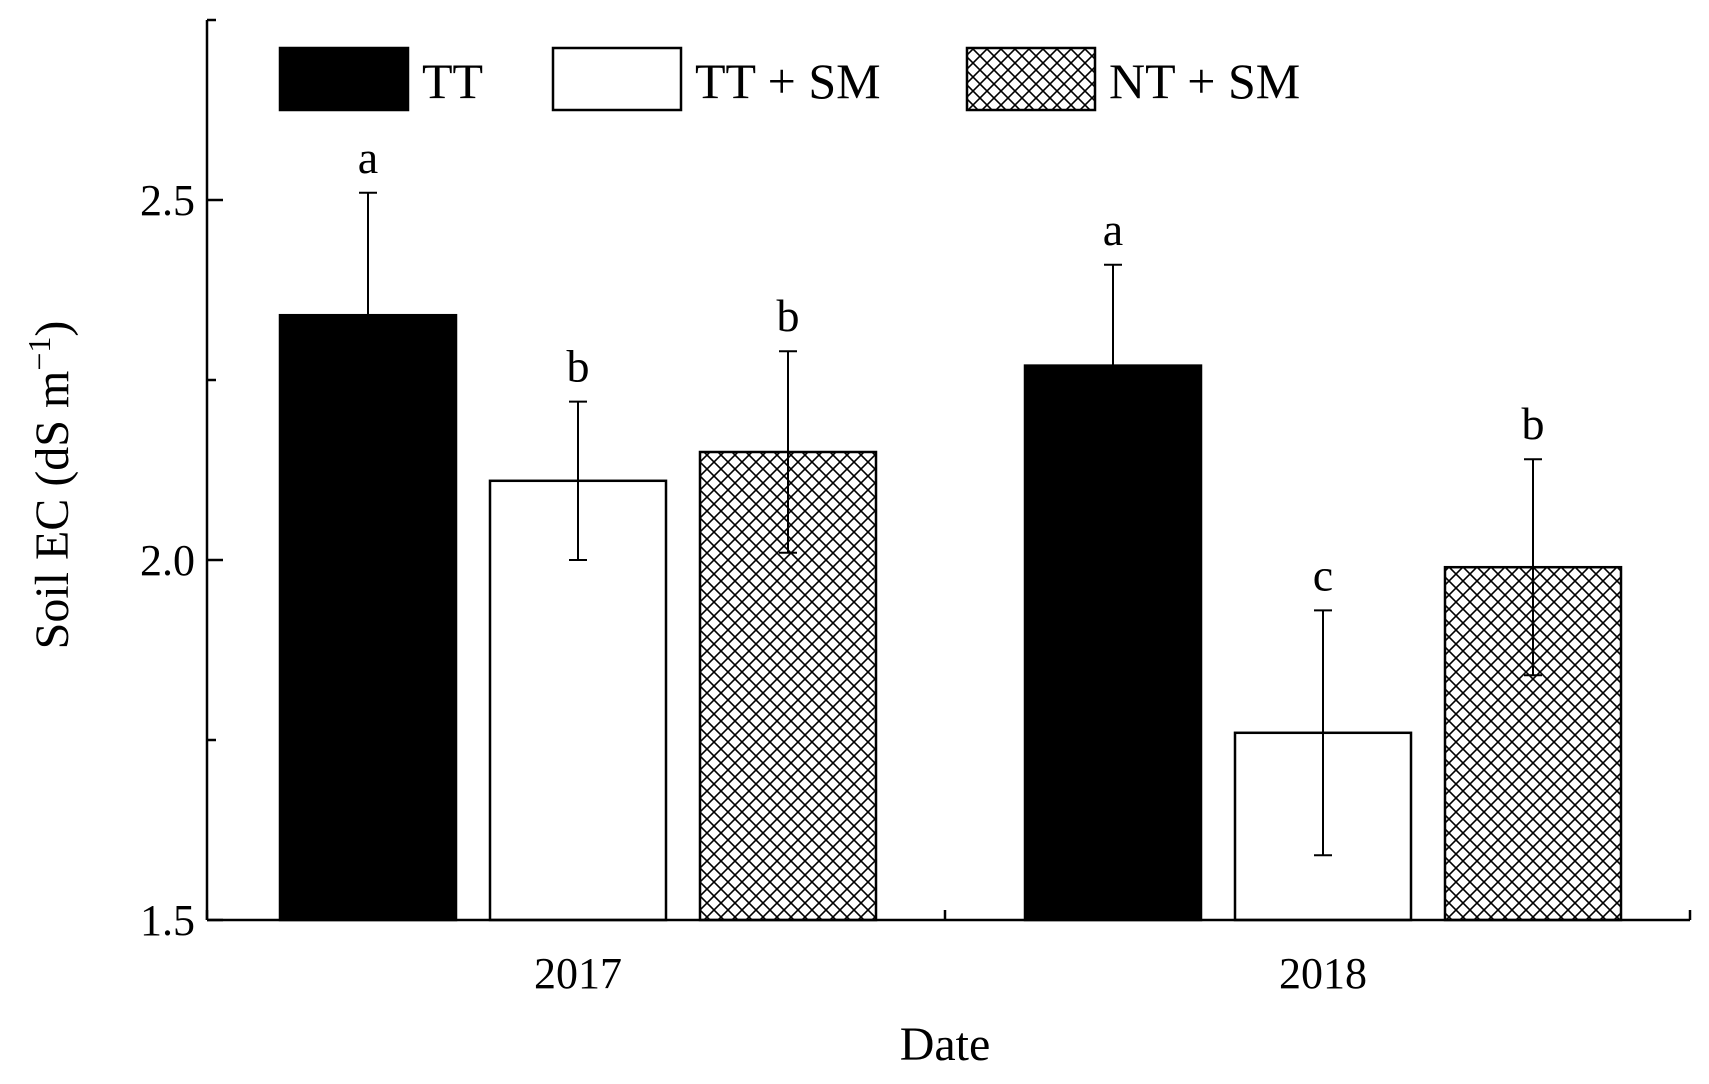 The height and width of the screenshot is (1084, 1709). Describe the element at coordinates (39, 354) in the screenshot. I see `y-axis-title-superscript: −1` at that location.